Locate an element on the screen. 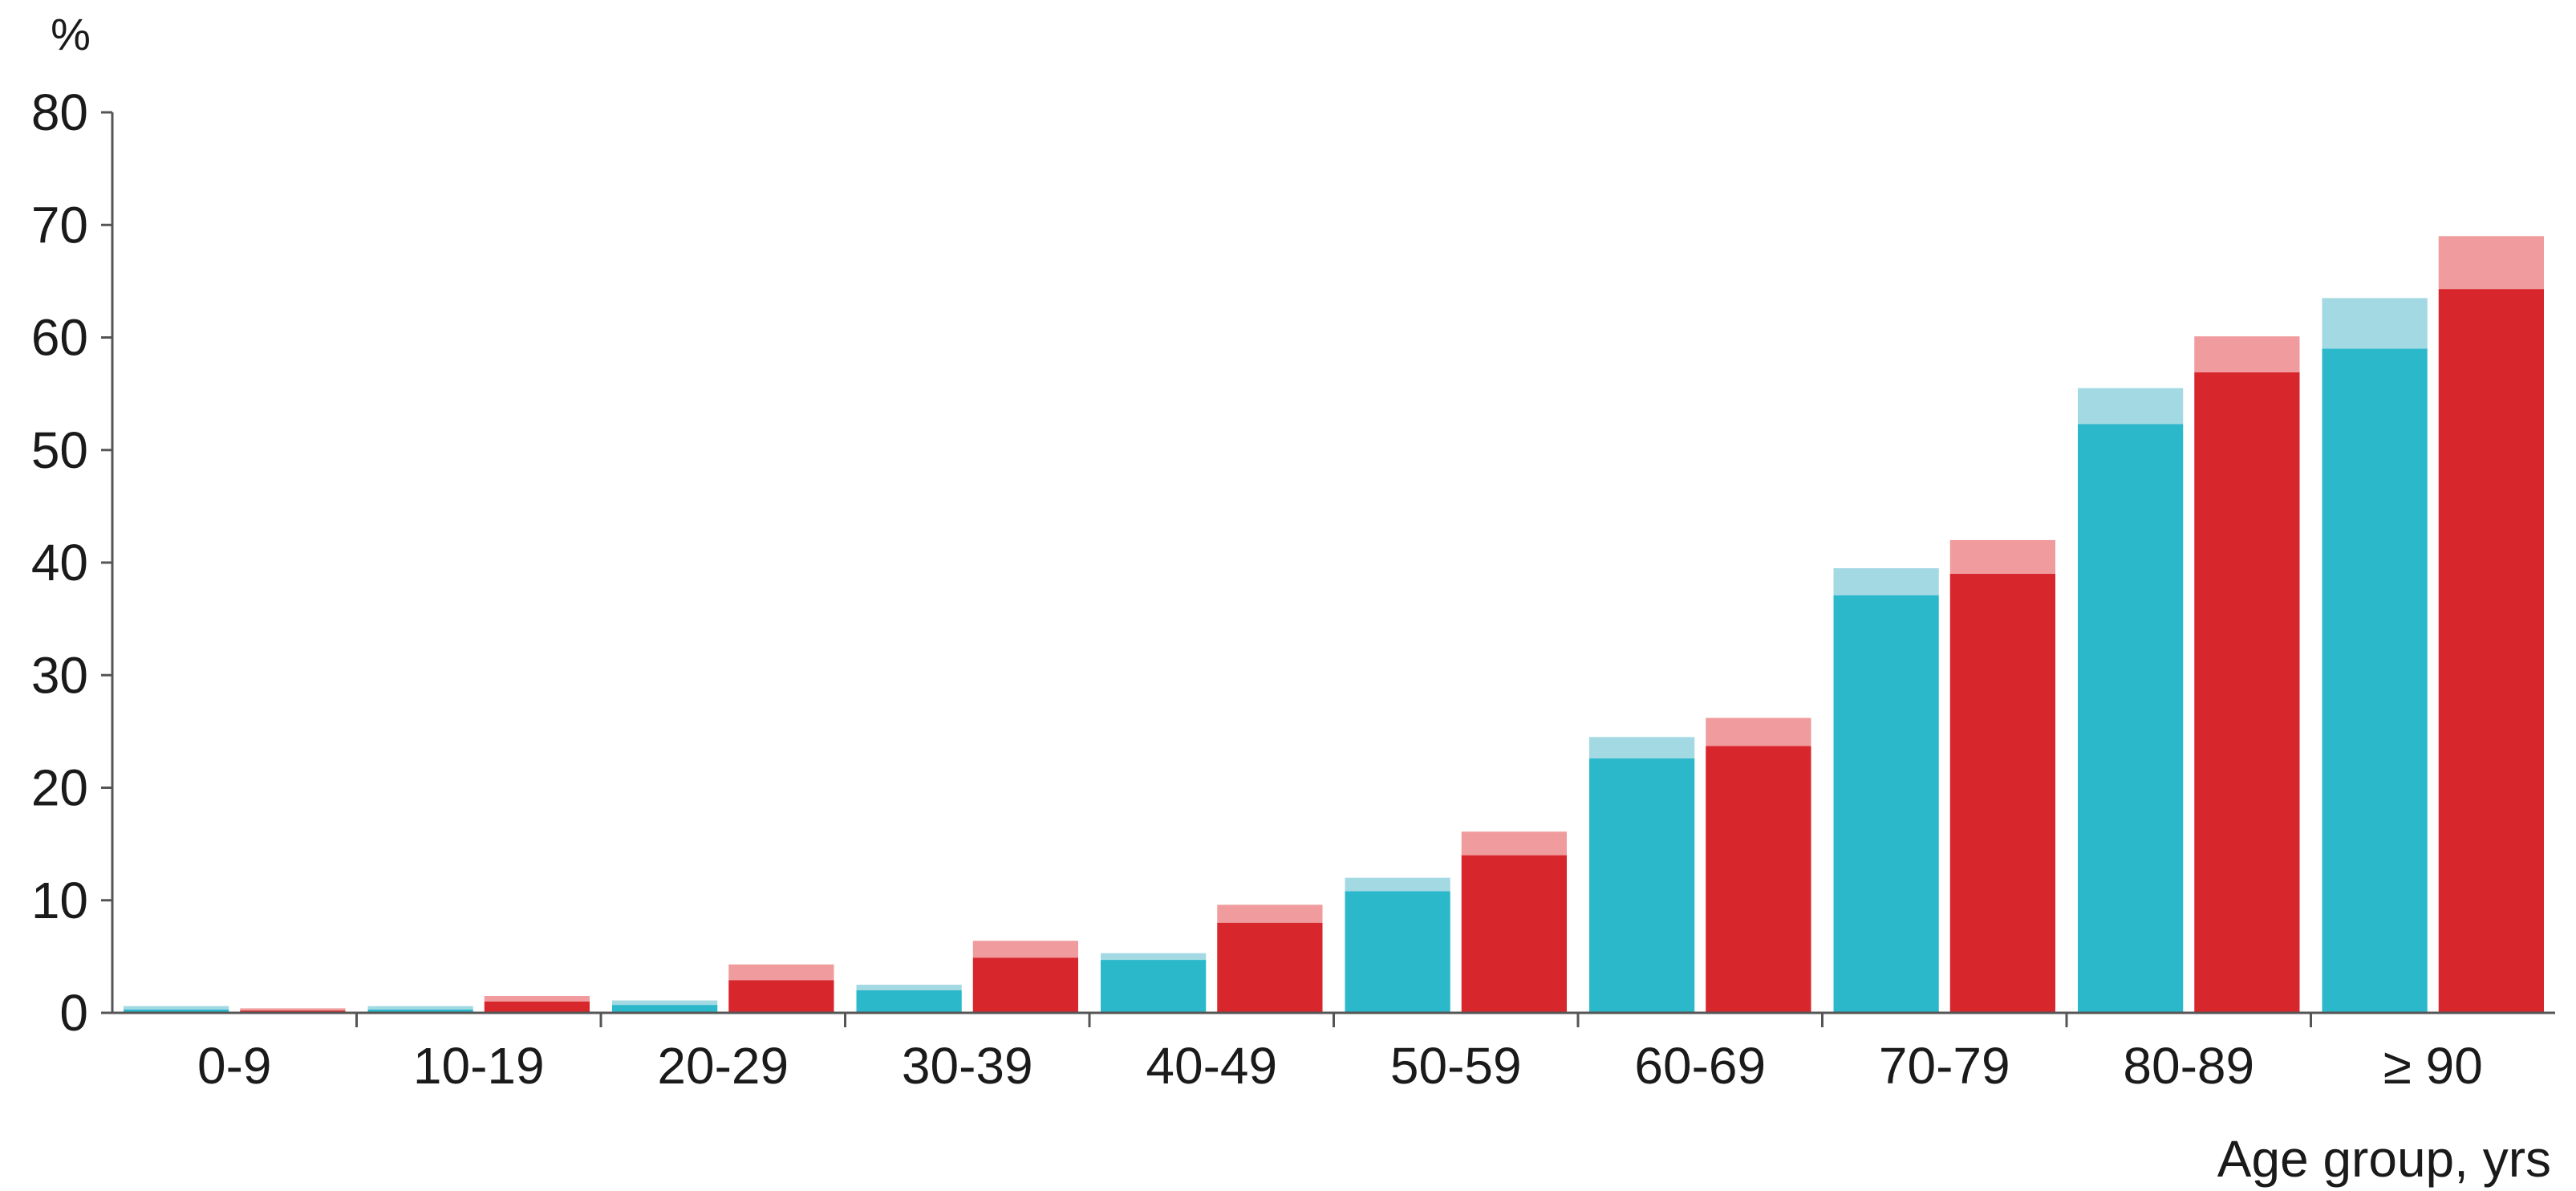 Image resolution: width=2576 pixels, height=1191 pixels. x-tick-label: 50-59 is located at coordinates (1456, 1066).